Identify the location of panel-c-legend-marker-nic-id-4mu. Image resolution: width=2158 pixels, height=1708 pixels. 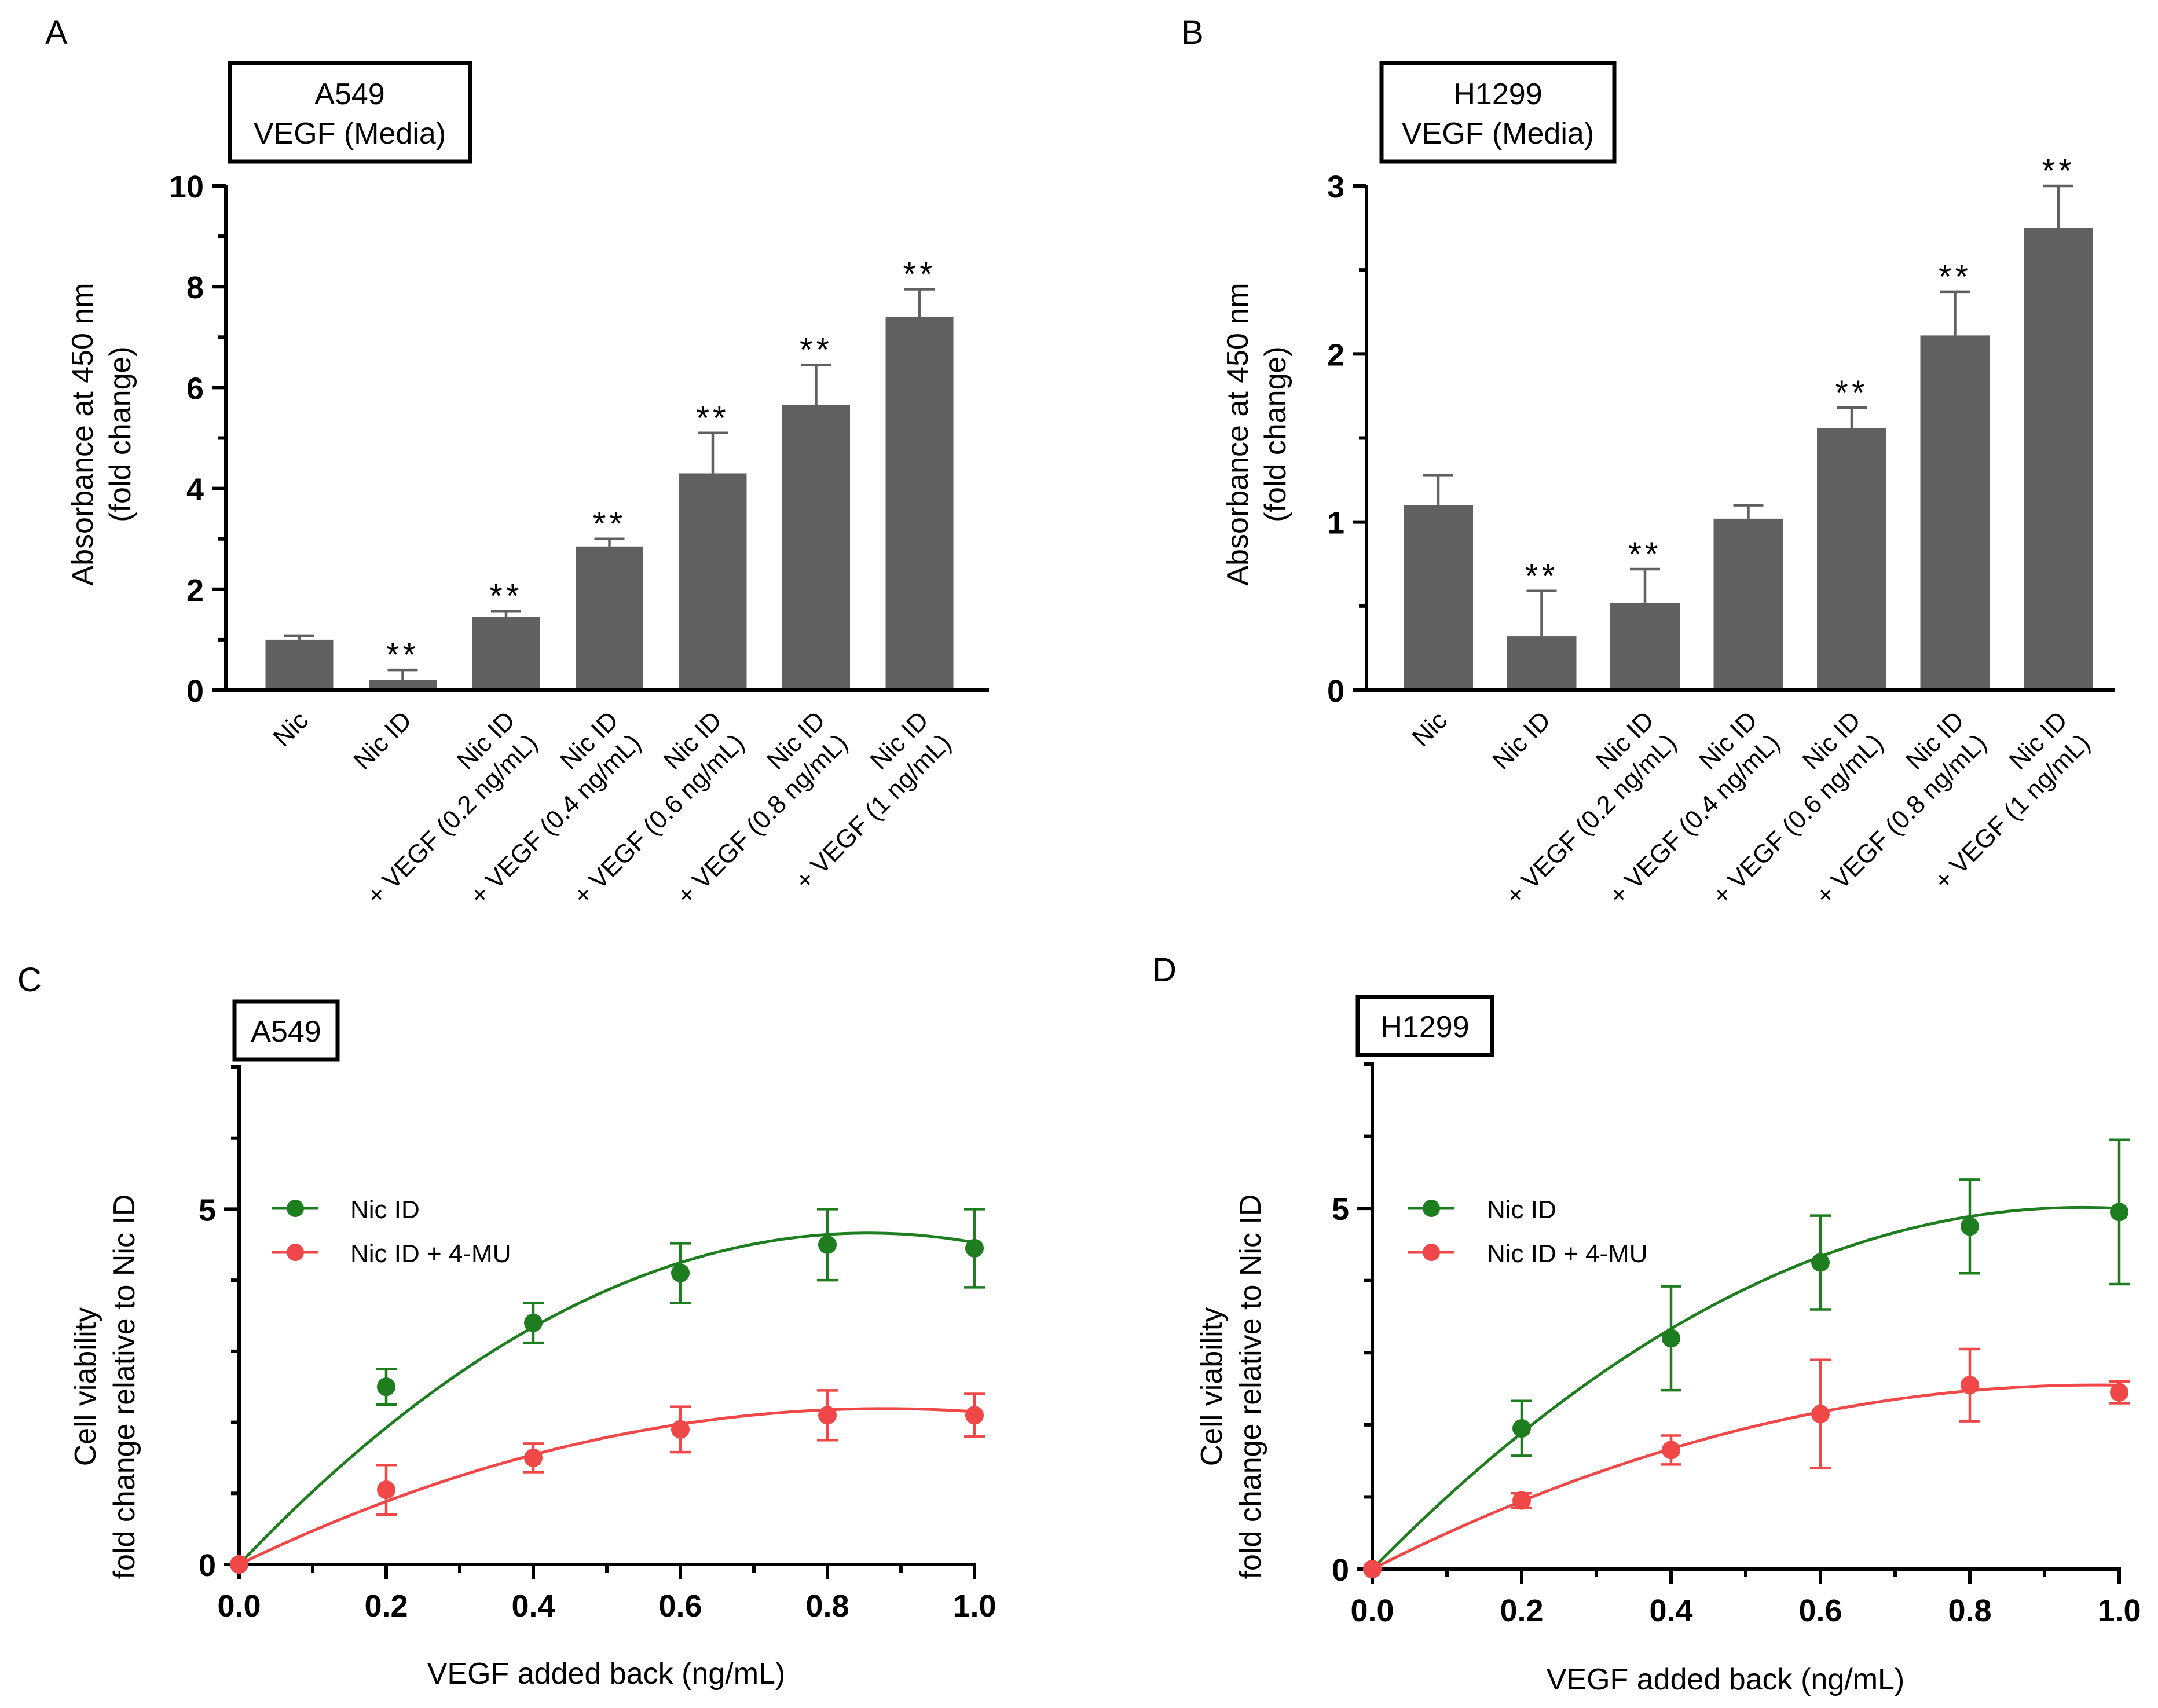
(296, 1252).